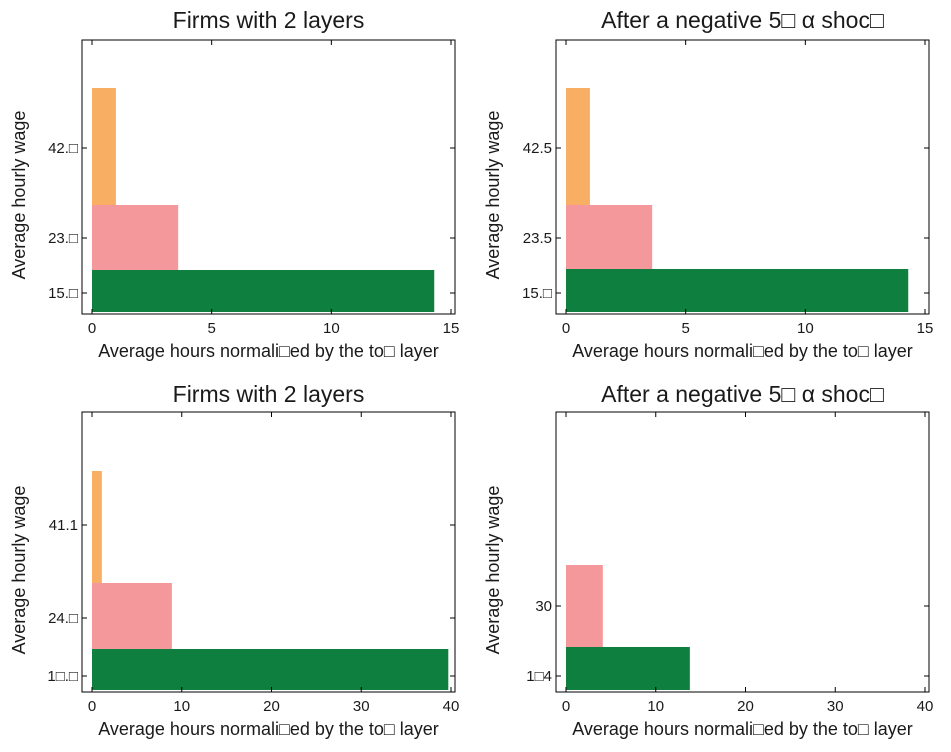 This screenshot has height=752, width=951. I want to click on y-tick-label: 1□4, so click(539, 676).